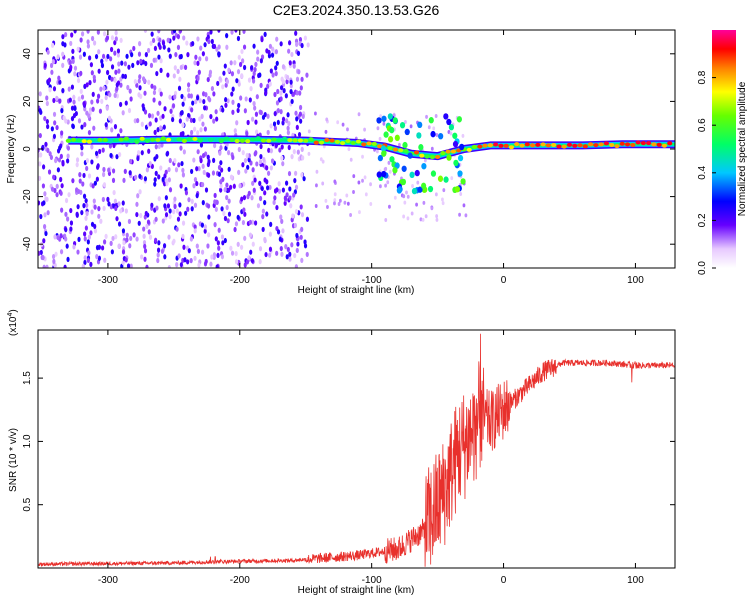 This screenshot has height=600, width=750. I want to click on spectrogram-x-tick-label: -200, so click(240, 280).